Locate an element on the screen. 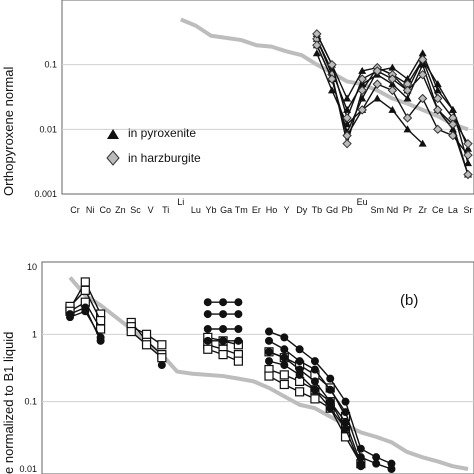 The width and height of the screenshot is (474, 474). x-tick-label: Cr is located at coordinates (75, 210).